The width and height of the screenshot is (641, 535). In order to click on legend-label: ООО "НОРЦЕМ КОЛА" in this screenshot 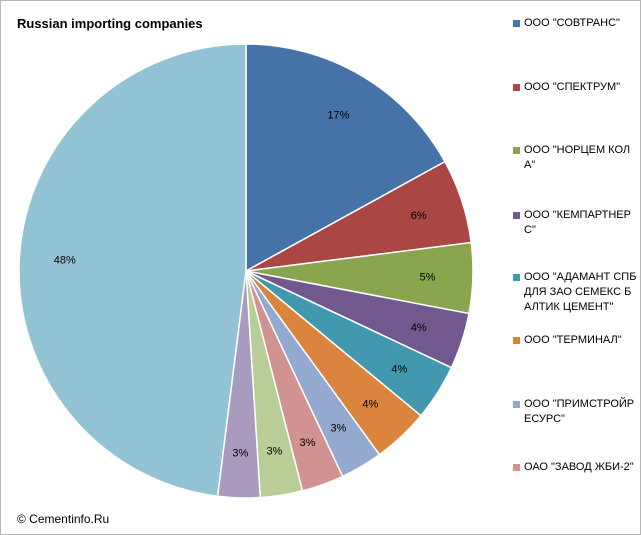, I will do `click(577, 157)`.